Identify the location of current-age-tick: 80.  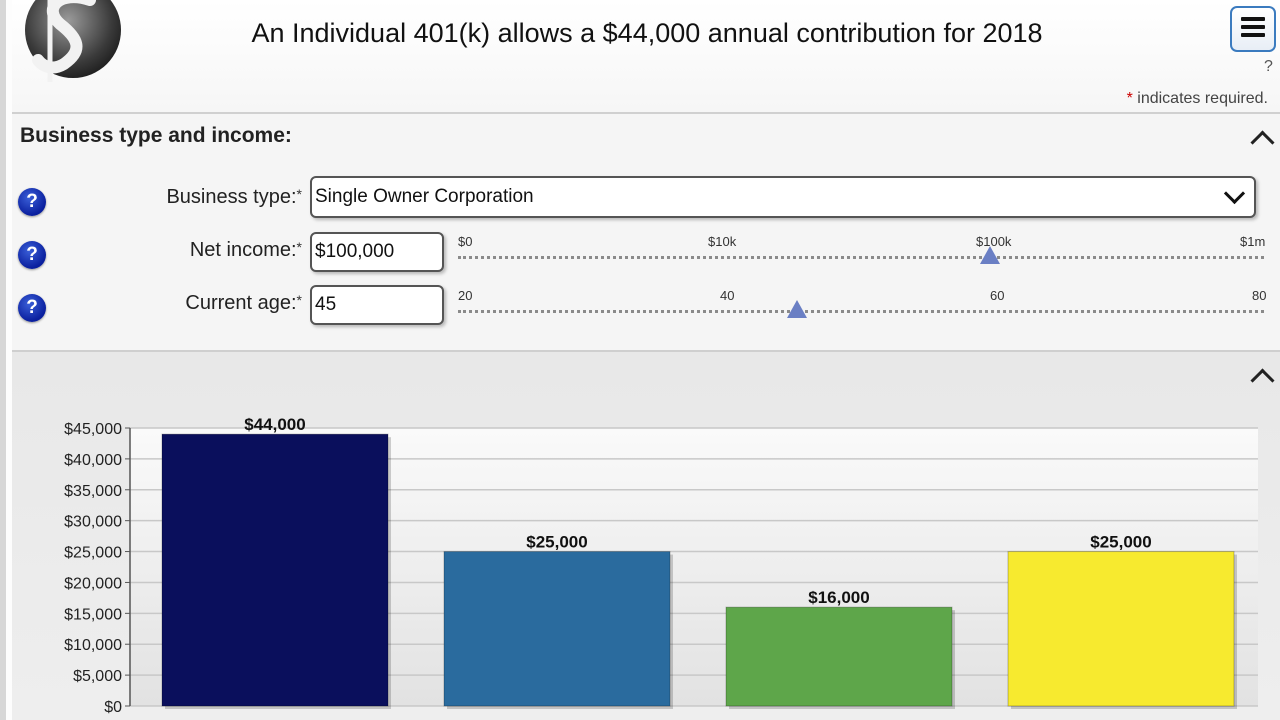
(1259, 295).